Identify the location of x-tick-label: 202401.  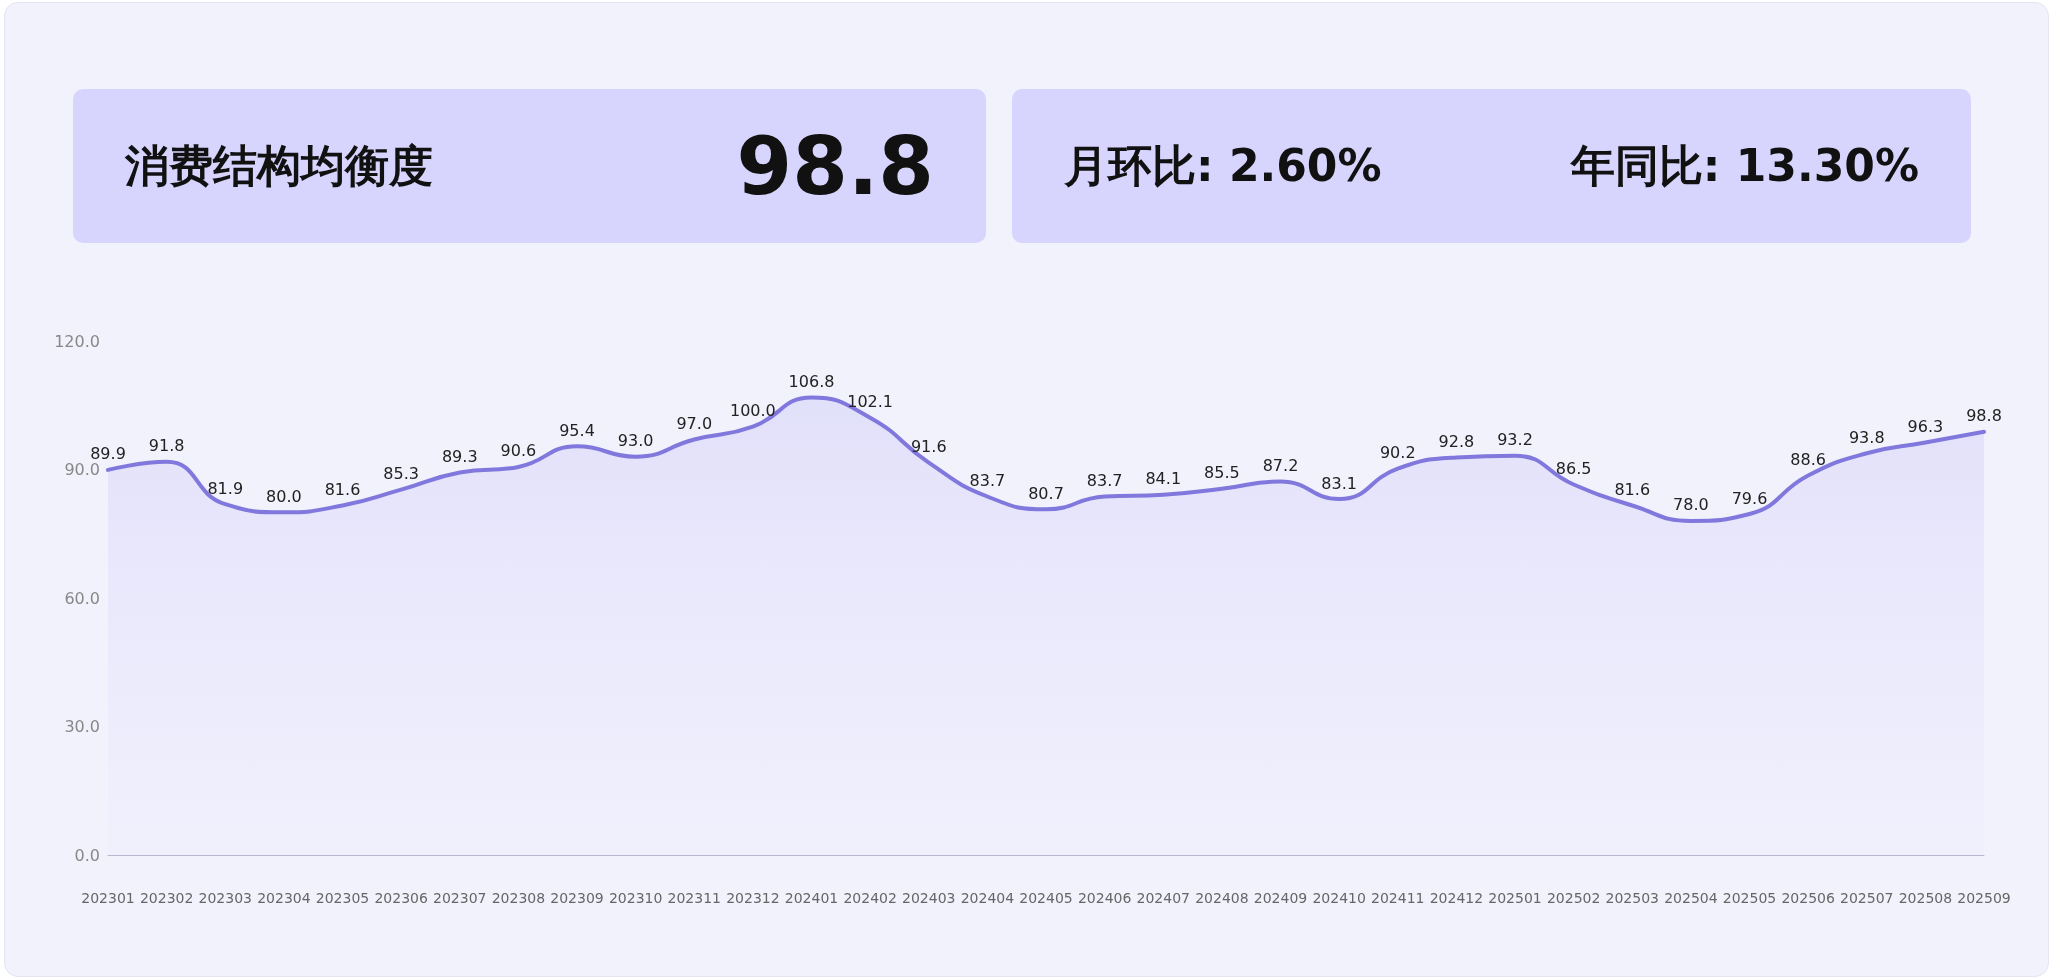
(811, 898).